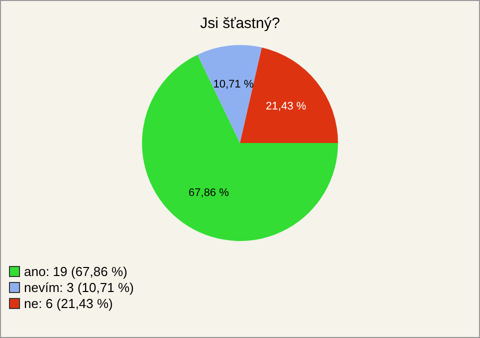 The height and width of the screenshot is (338, 480). What do you see at coordinates (240, 23) in the screenshot?
I see `chart-title: Jsi šťastný?` at bounding box center [240, 23].